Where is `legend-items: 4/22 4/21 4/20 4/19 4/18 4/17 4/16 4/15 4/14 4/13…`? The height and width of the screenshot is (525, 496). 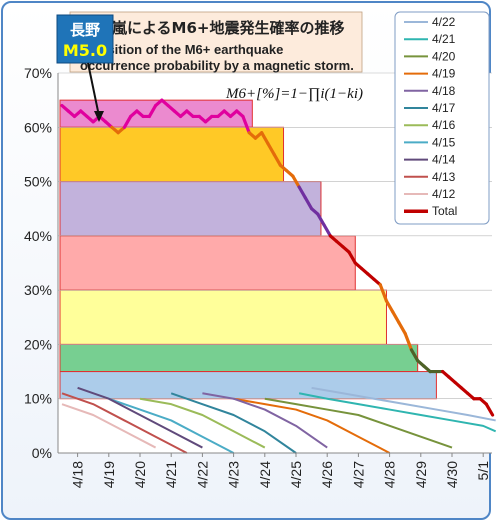 legend-items: 4/22 4/21 4/20 4/19 4/18 4/17 4/16 4/15 4/14 4/13… is located at coordinates (430, 116).